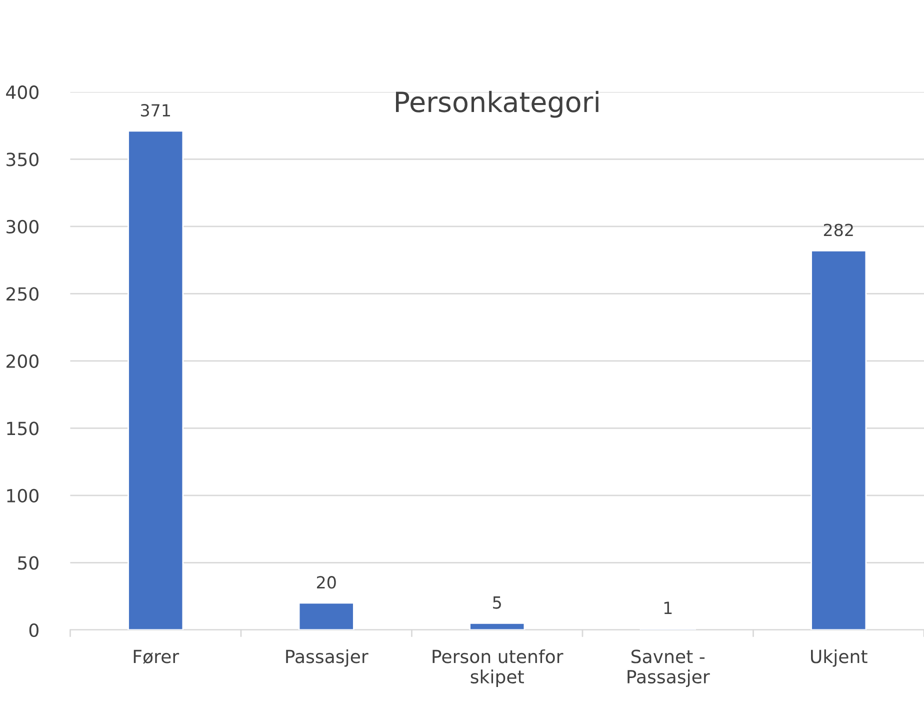 The width and height of the screenshot is (924, 724). Describe the element at coordinates (22, 227) in the screenshot. I see `y-tick-label: 300` at that location.